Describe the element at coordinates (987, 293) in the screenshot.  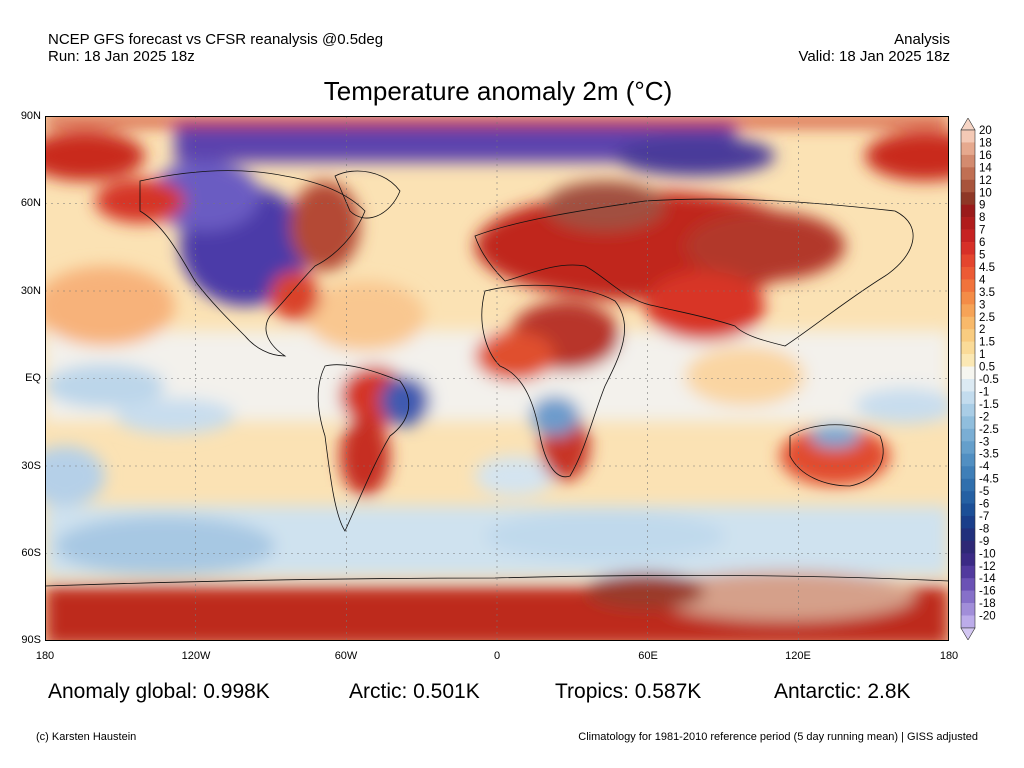
I see `colorbar-label: 3.5` at that location.